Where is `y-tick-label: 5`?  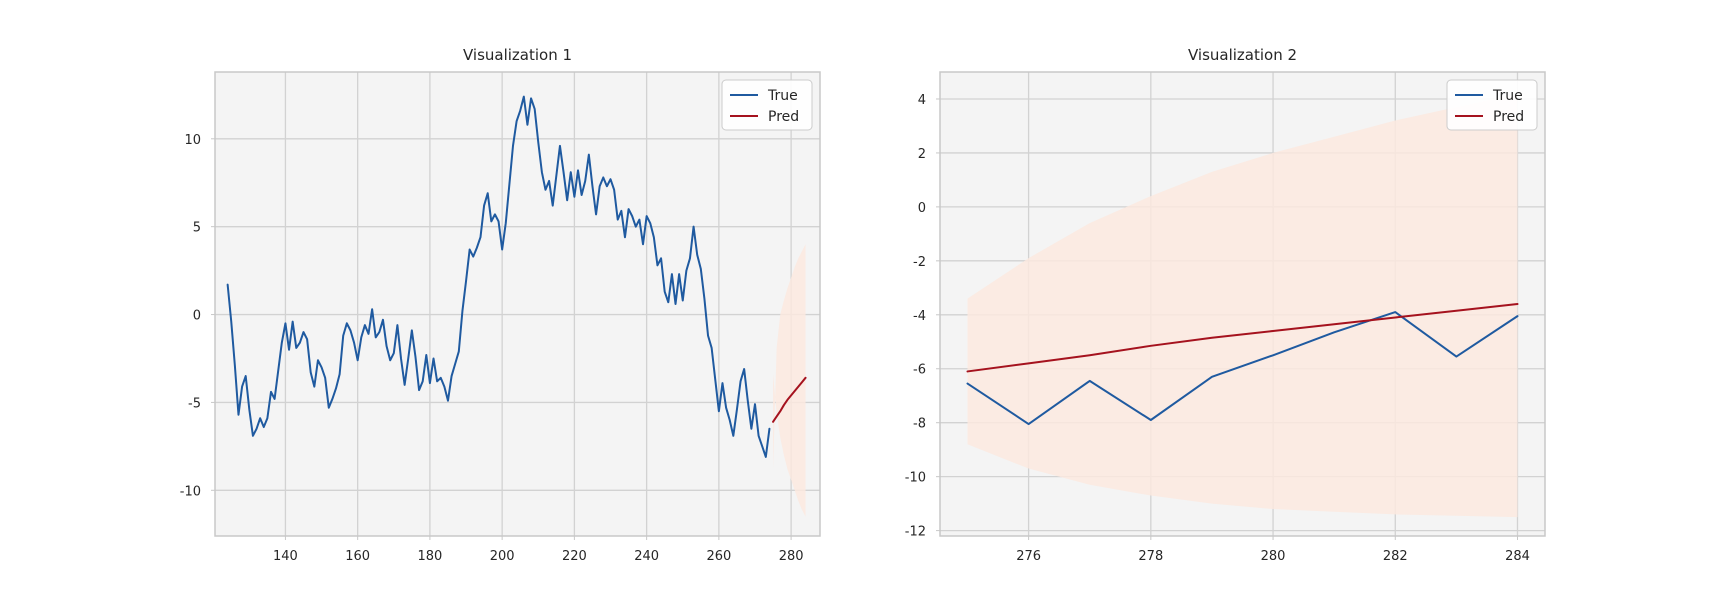
y-tick-label: 5 is located at coordinates (197, 228).